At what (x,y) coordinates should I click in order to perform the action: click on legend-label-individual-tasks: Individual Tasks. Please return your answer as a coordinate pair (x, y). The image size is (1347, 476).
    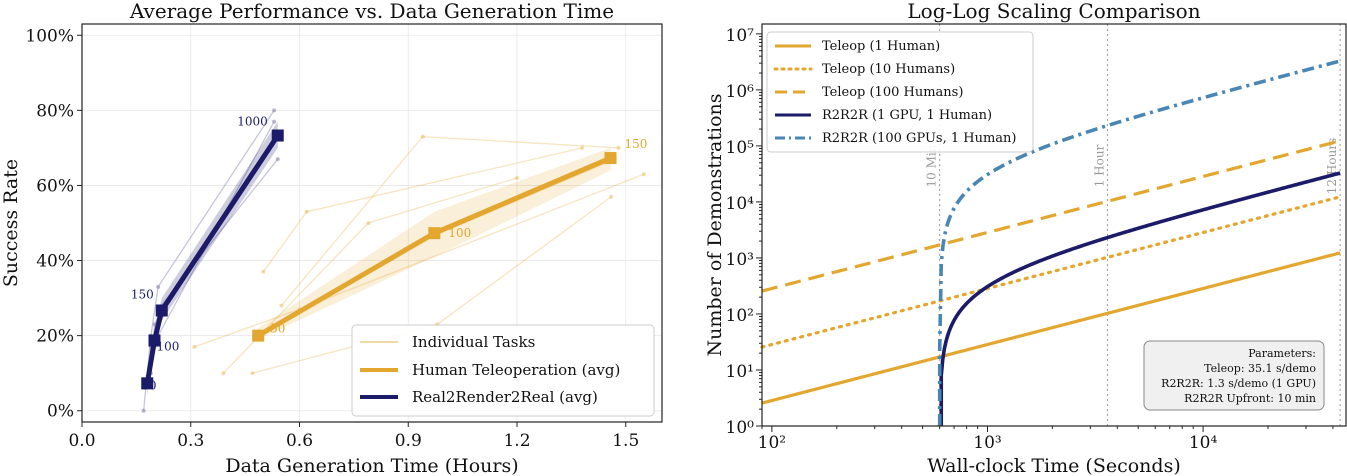
    Looking at the image, I should click on (473, 342).